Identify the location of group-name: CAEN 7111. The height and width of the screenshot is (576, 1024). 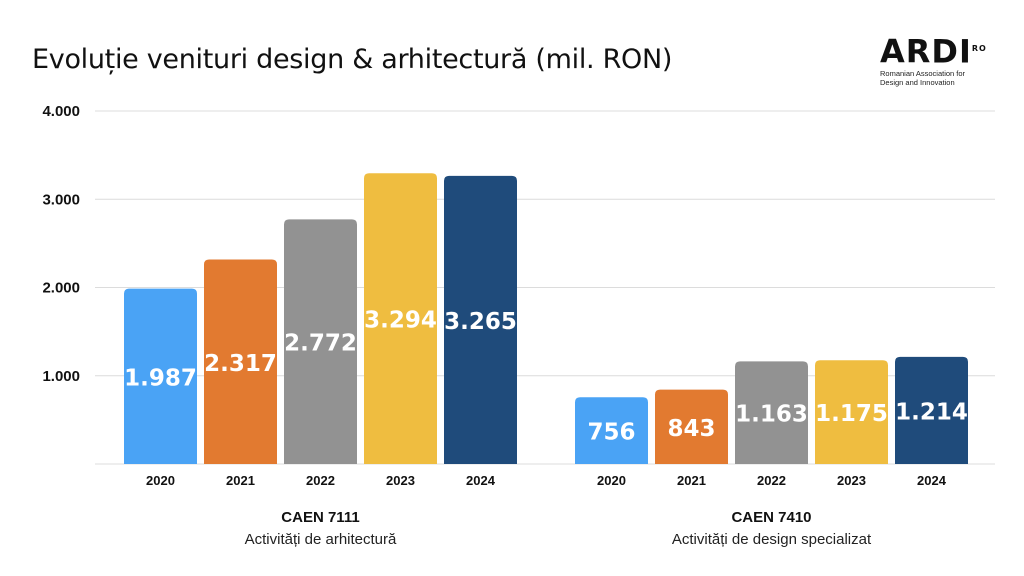
(320, 517).